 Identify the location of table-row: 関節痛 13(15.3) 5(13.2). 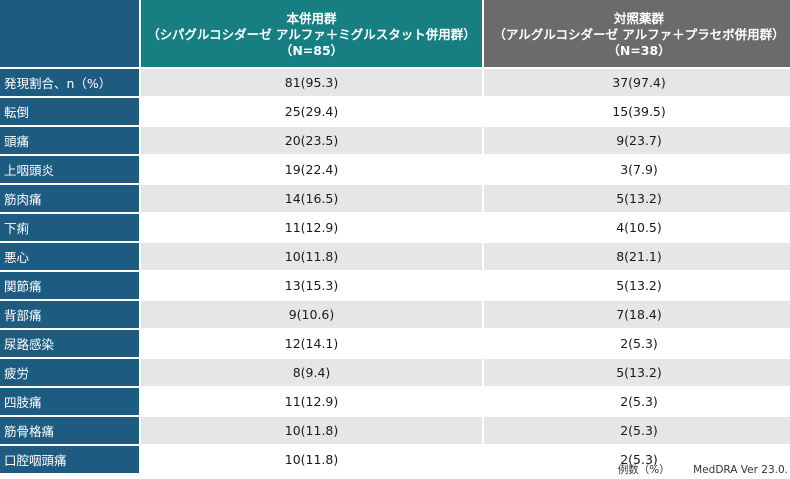
(395, 285).